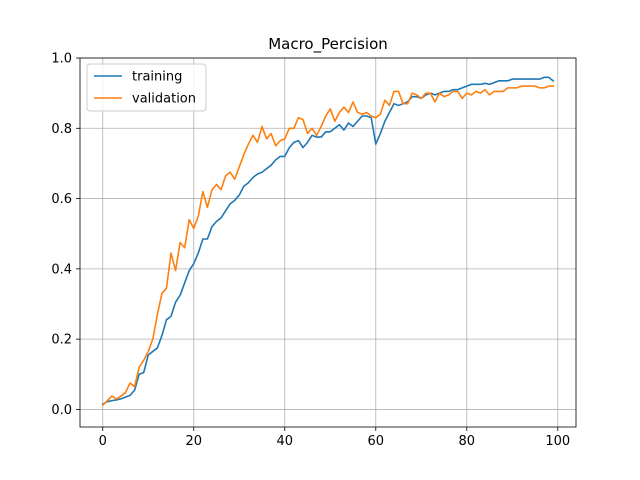 The image size is (640, 480). I want to click on x-tick-label: 20, so click(193, 441).